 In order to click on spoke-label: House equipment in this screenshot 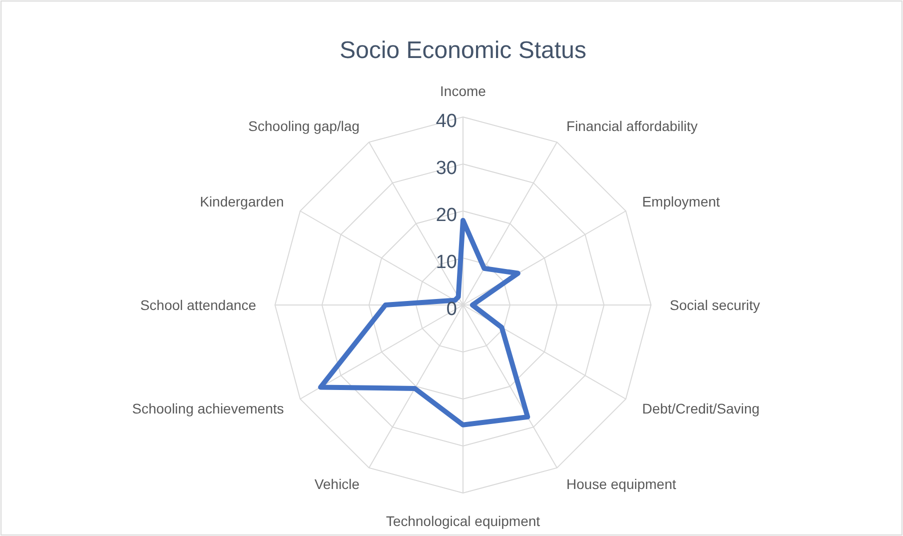, I will do `click(621, 484)`.